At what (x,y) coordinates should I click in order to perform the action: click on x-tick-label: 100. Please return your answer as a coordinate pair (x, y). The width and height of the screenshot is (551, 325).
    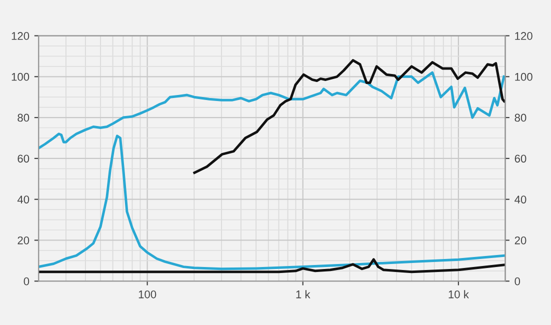
    Looking at the image, I should click on (147, 294).